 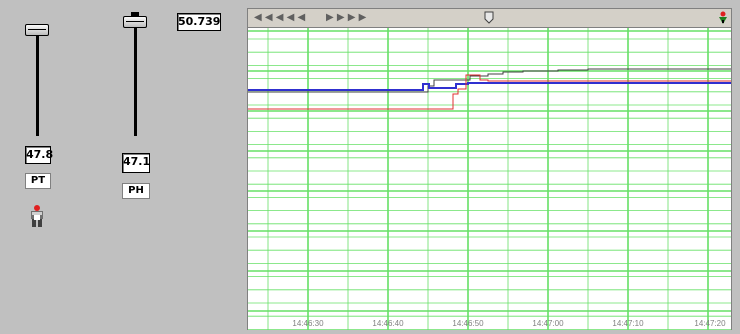 I want to click on pt-value-display: 47.8, so click(x=39, y=155).